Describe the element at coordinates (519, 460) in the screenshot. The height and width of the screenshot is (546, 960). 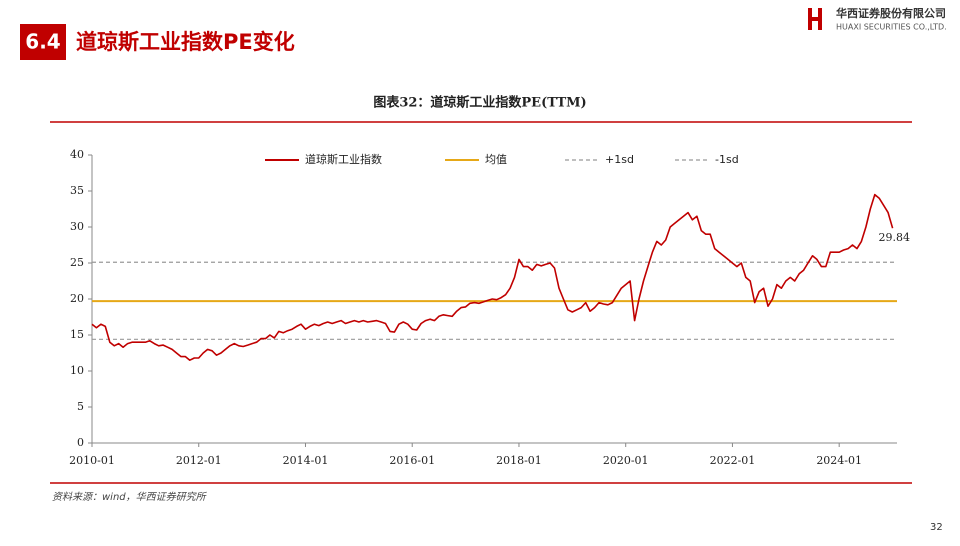
I see `x-tick-label: 2018-01` at that location.